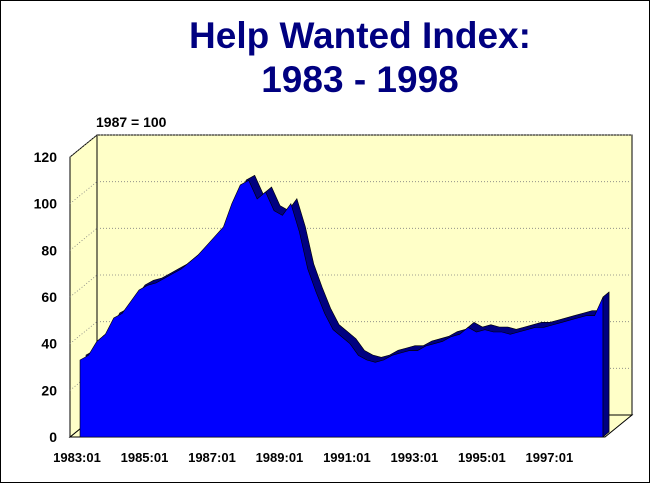 The image size is (650, 483). Describe the element at coordinates (280, 457) in the screenshot. I see `x-tick-label: 1989:01` at that location.